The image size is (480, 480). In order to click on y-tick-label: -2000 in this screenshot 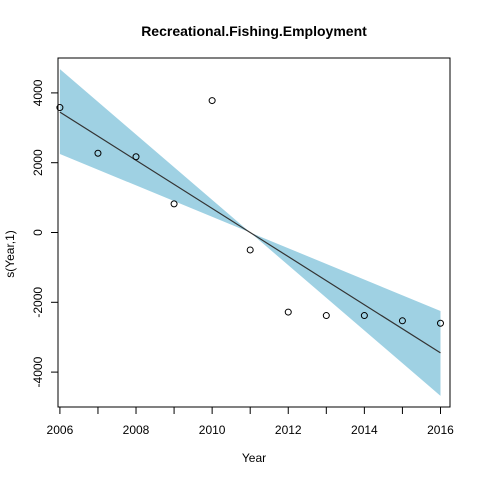, I will do `click(38, 302)`.